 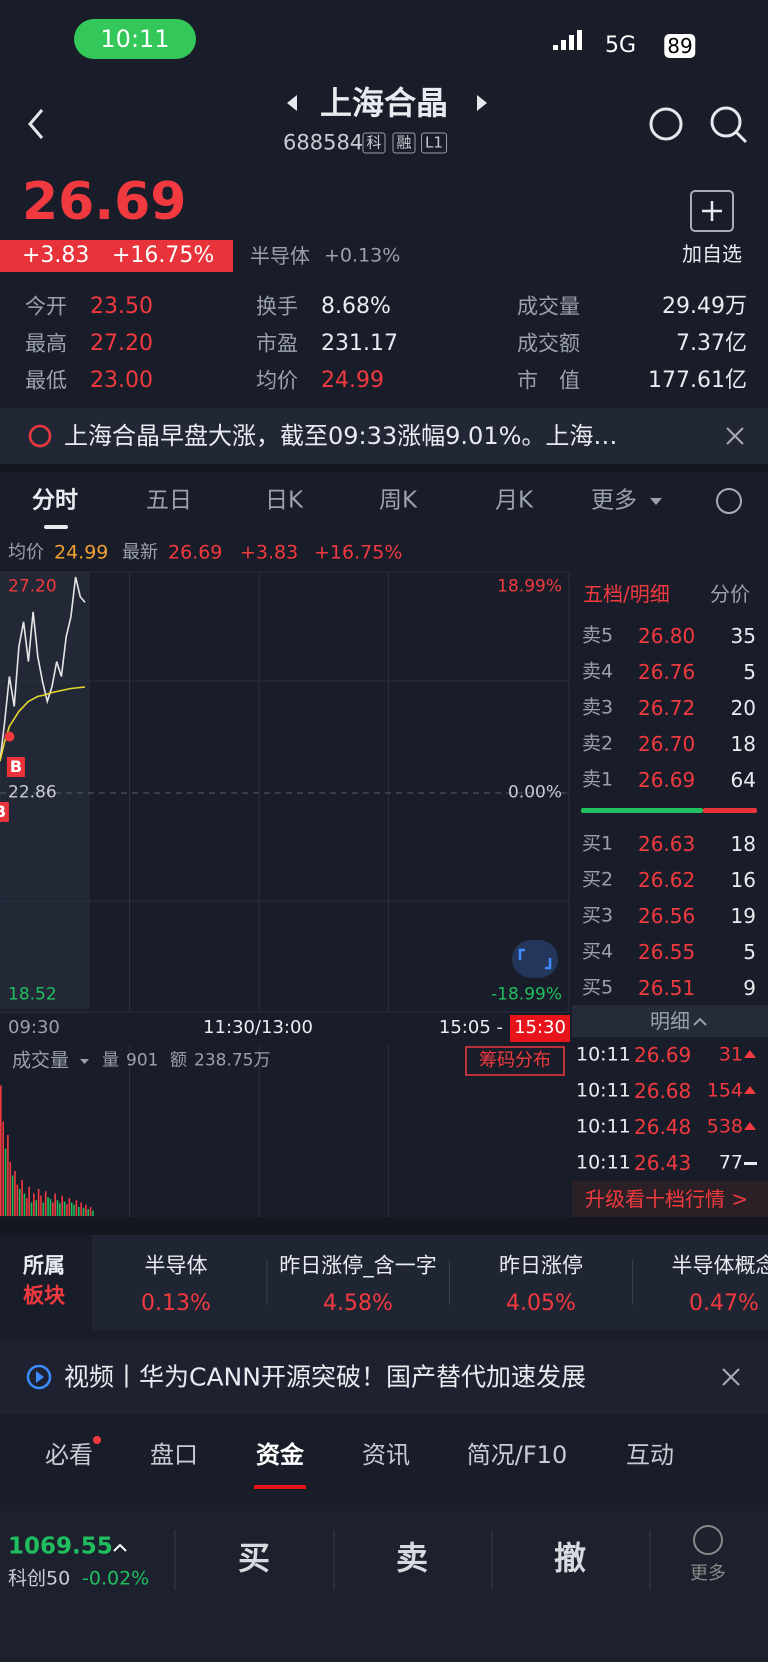 I want to click on book-tab: 五档/明细, so click(x=626, y=594).